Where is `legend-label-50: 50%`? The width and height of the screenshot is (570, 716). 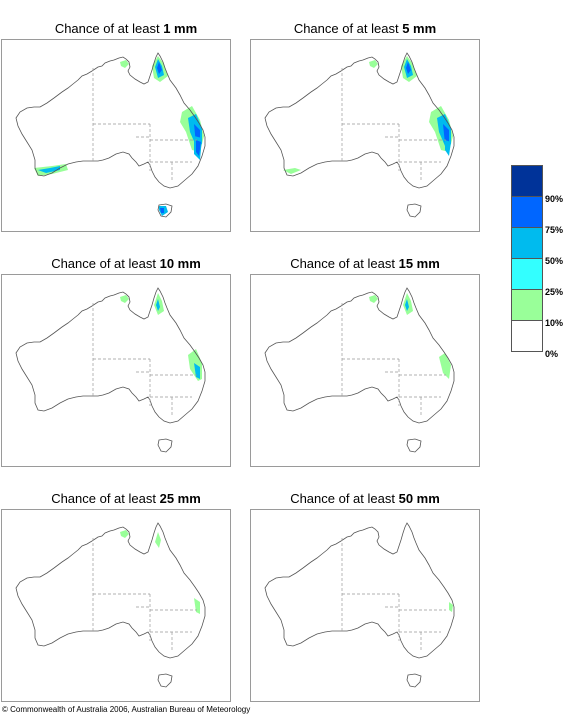
legend-label-50: 50% is located at coordinates (554, 261).